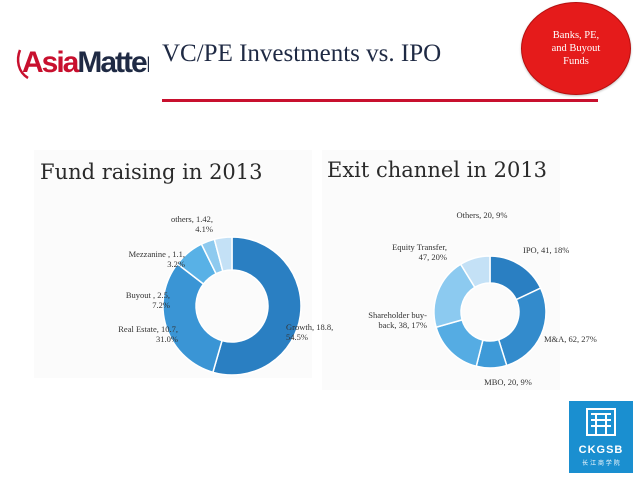  What do you see at coordinates (51, 62) in the screenshot?
I see `logo-text-asia: Asia` at bounding box center [51, 62].